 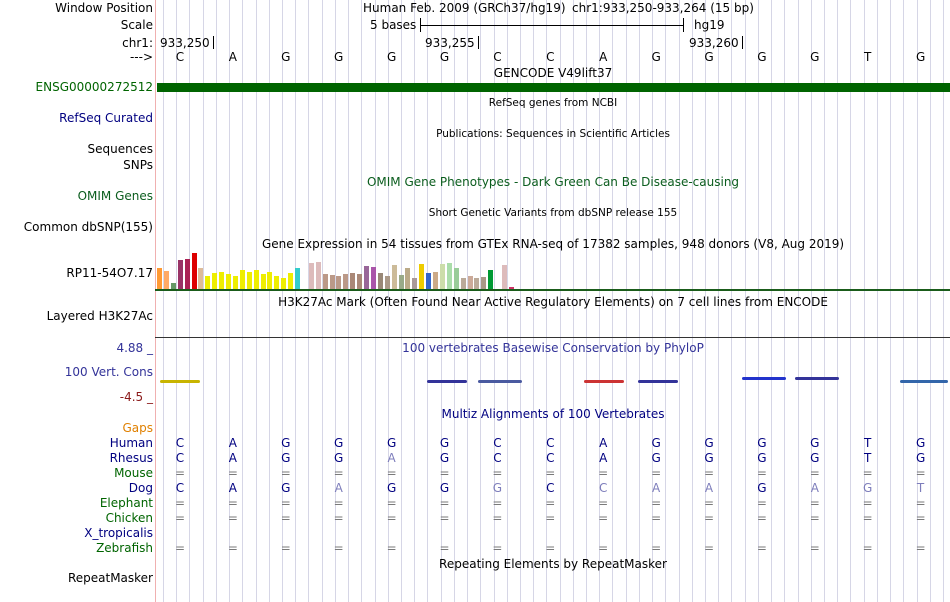 I want to click on gencode-gene-label: ENSG00000272512, so click(x=94, y=87).